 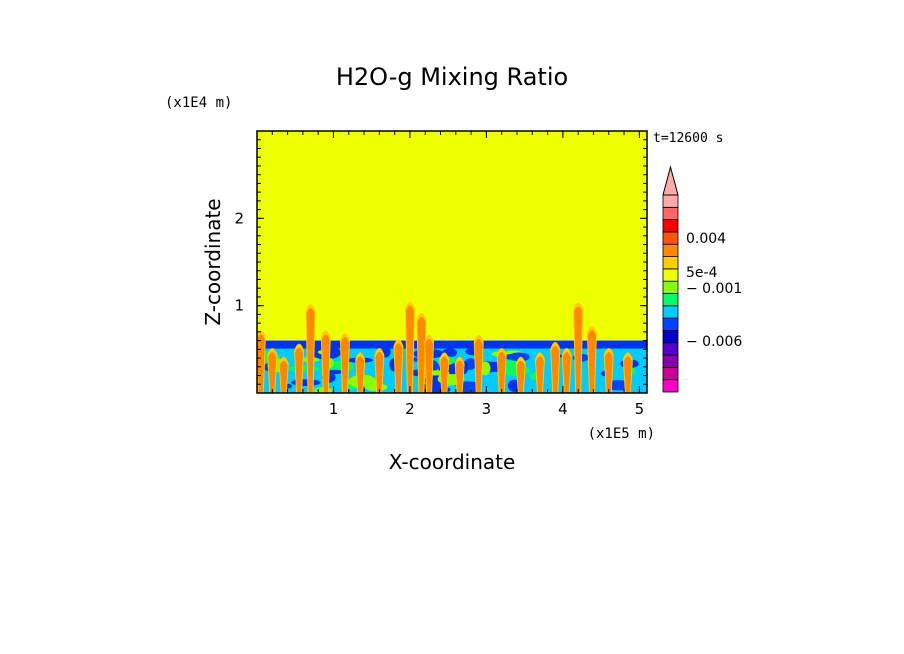 What do you see at coordinates (452, 347) in the screenshot?
I see `field-layers` at bounding box center [452, 347].